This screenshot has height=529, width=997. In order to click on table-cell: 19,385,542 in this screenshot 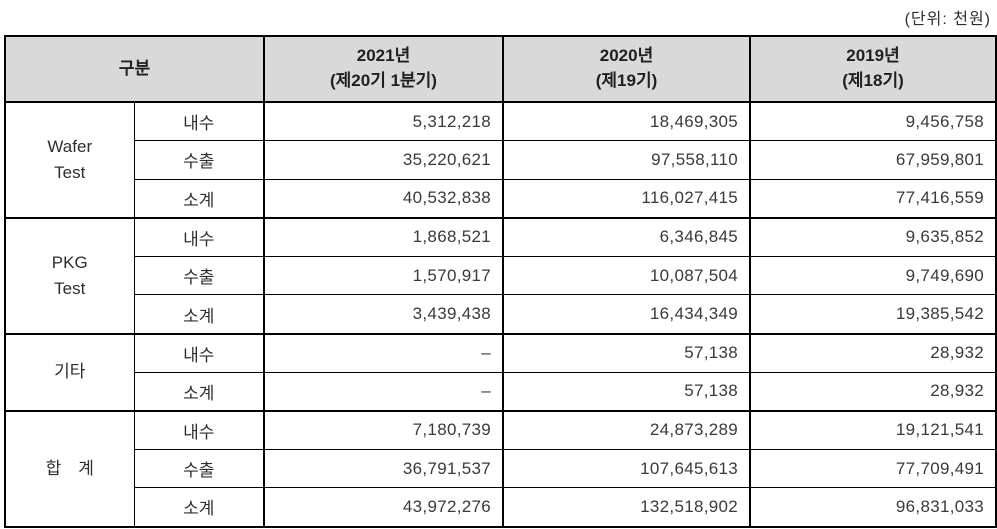, I will do `click(873, 314)`.